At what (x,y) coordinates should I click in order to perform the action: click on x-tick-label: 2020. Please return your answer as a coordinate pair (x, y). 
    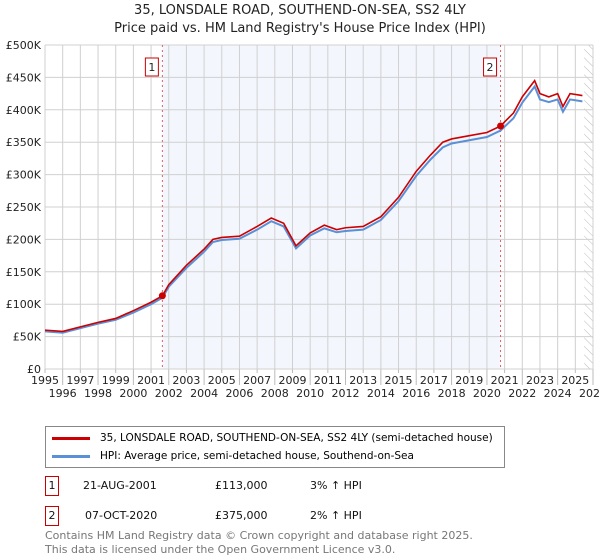
    Looking at the image, I should click on (487, 393).